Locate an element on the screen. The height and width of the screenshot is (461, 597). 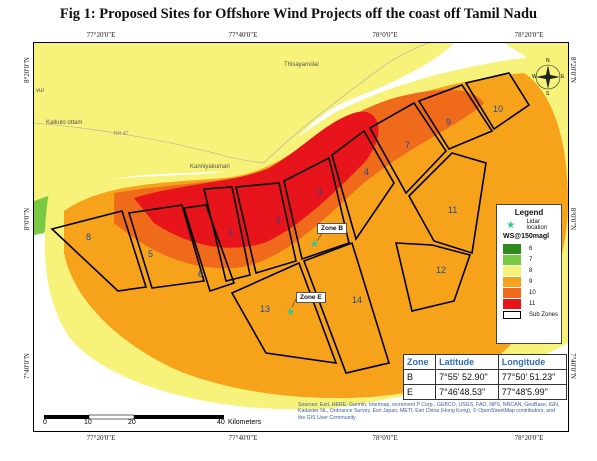
zone-label-12: 12 is located at coordinates (441, 270).